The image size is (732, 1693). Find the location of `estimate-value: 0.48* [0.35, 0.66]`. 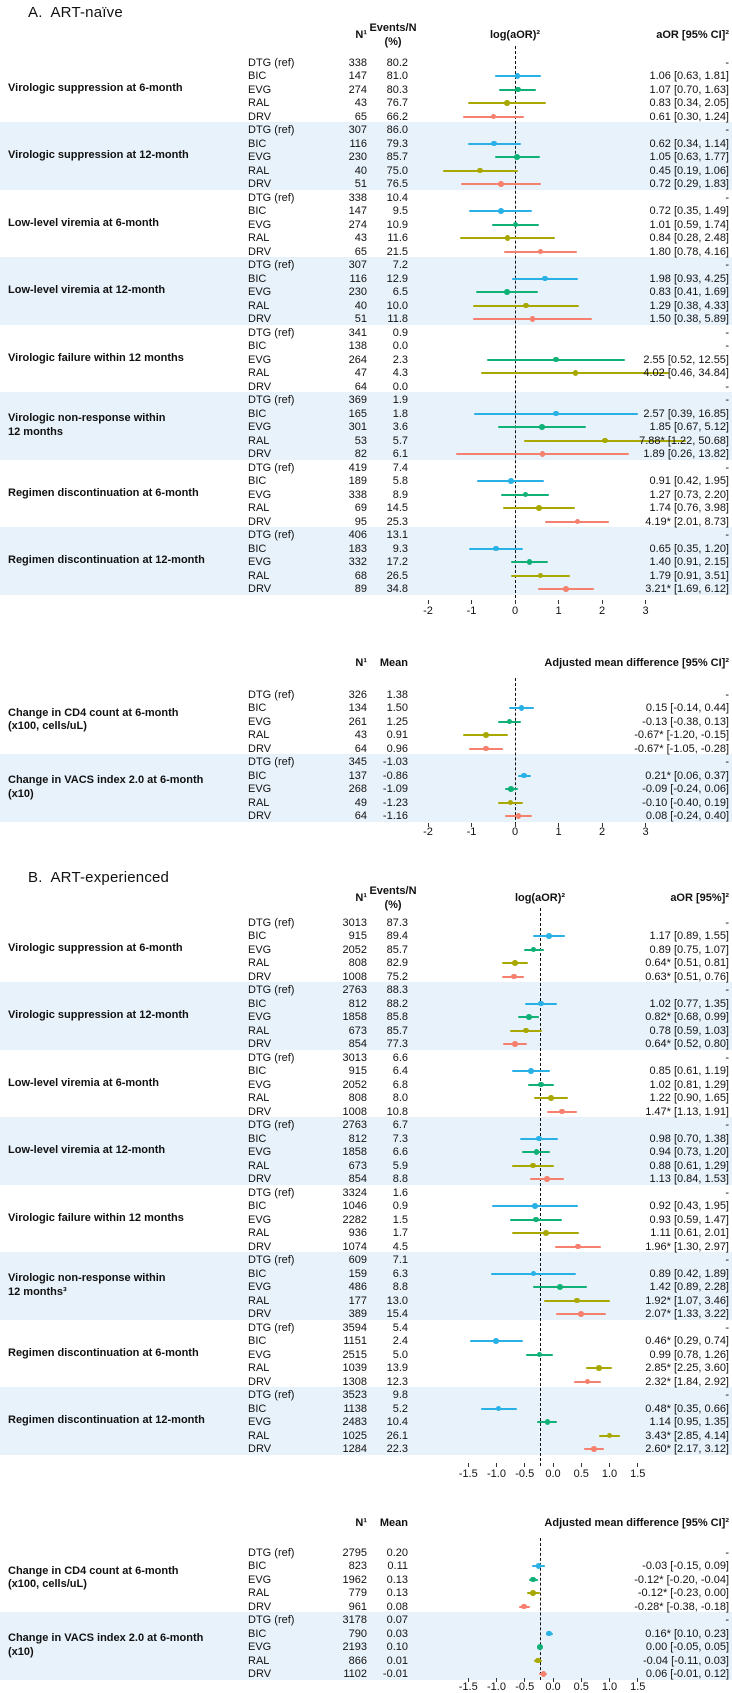

estimate-value: 0.48* [0.35, 0.66] is located at coordinates (687, 1408).